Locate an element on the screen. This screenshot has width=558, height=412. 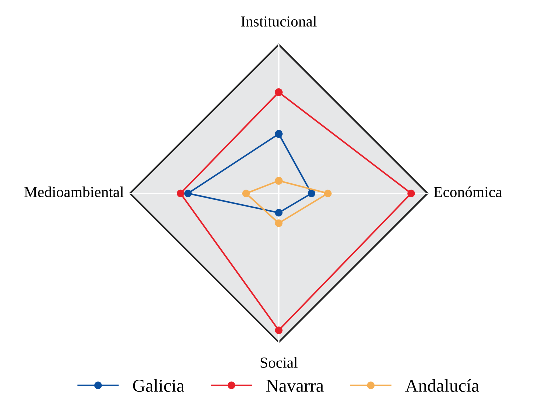
legend-label: Navarra is located at coordinates (295, 386).